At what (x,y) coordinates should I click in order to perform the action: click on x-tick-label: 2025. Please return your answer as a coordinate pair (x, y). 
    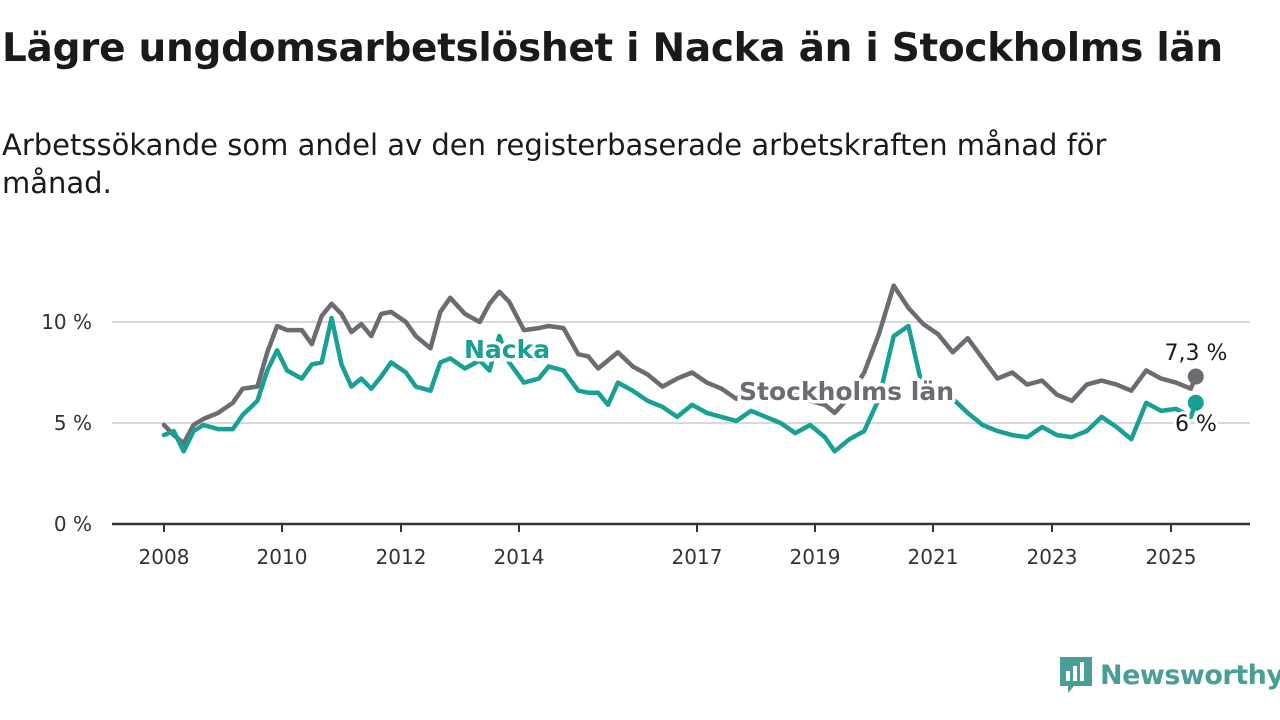
    Looking at the image, I should click on (1171, 557).